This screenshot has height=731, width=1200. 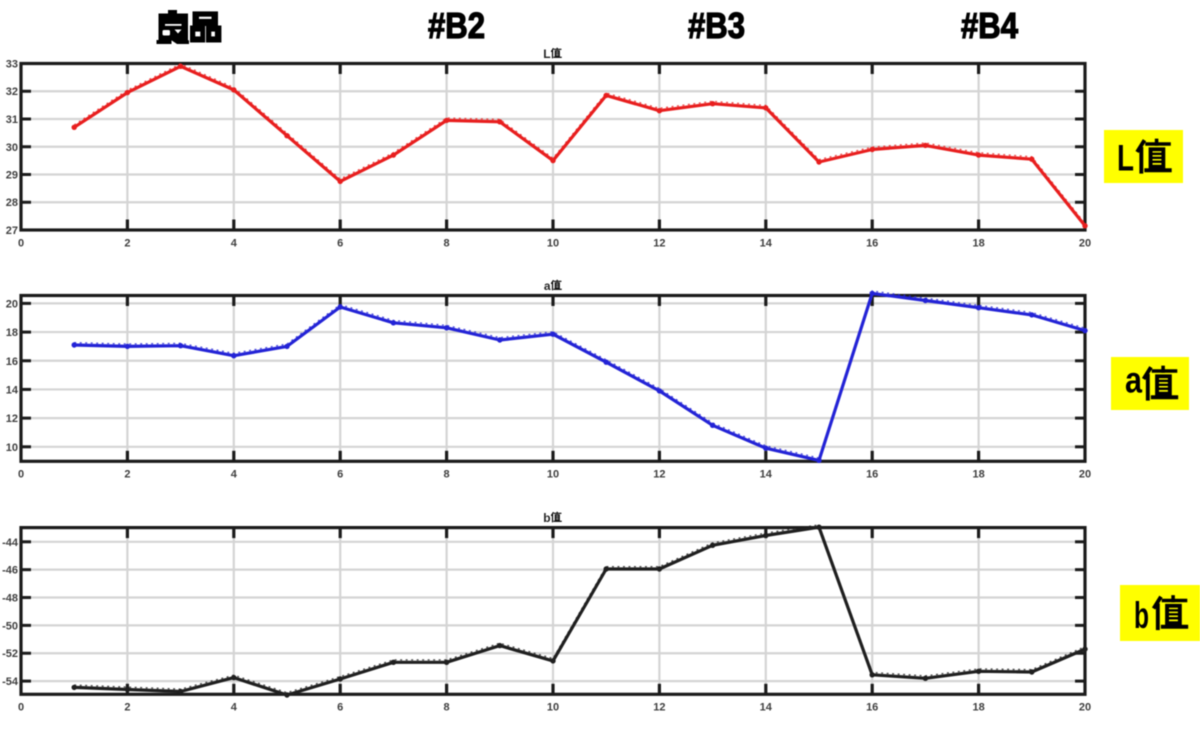 I want to click on svg-text: 33, so click(x=12, y=65).